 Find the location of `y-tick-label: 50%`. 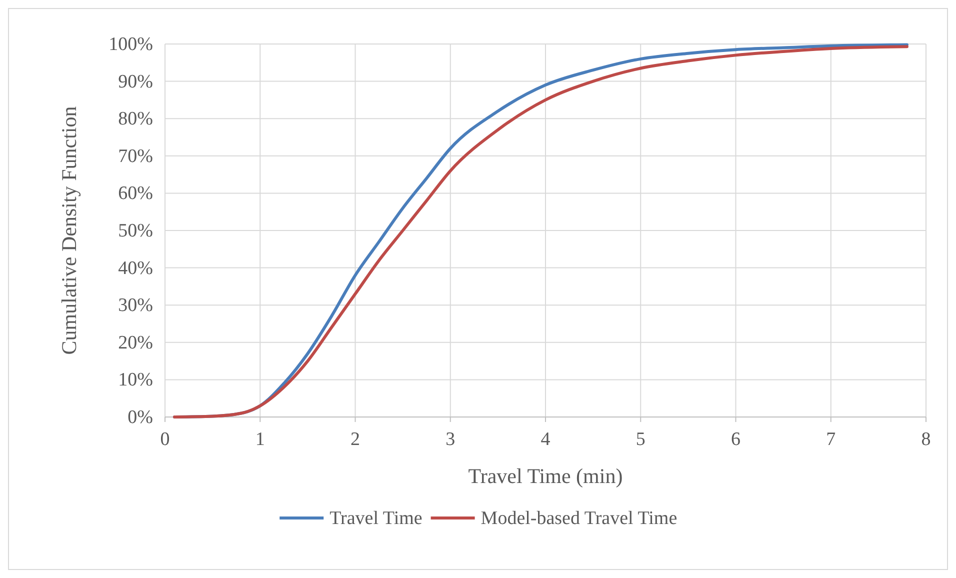

y-tick-label: 50% is located at coordinates (136, 231).